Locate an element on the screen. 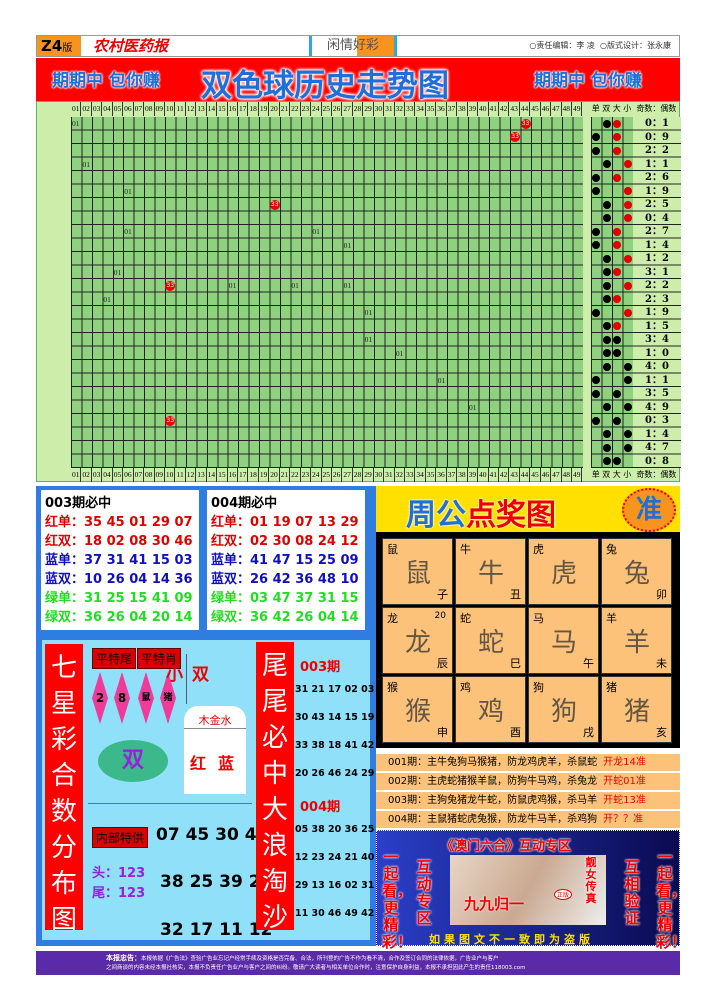 This screenshot has height=1008, width=714. pick-row: 蓝单：41 47 15 25 09 is located at coordinates (288, 560).